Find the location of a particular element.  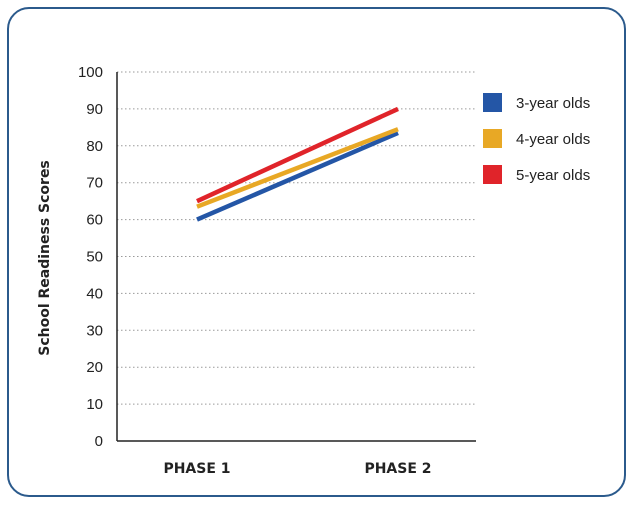

series-lines is located at coordinates (297, 164).